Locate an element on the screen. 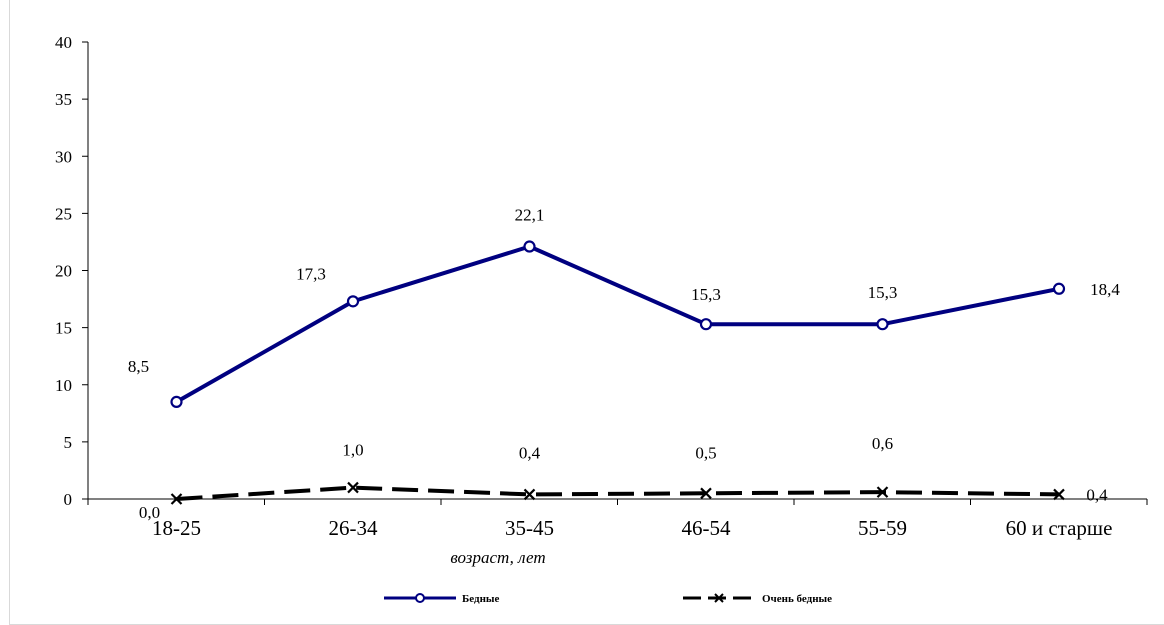  y-tick-label: 40 is located at coordinates (63, 42).